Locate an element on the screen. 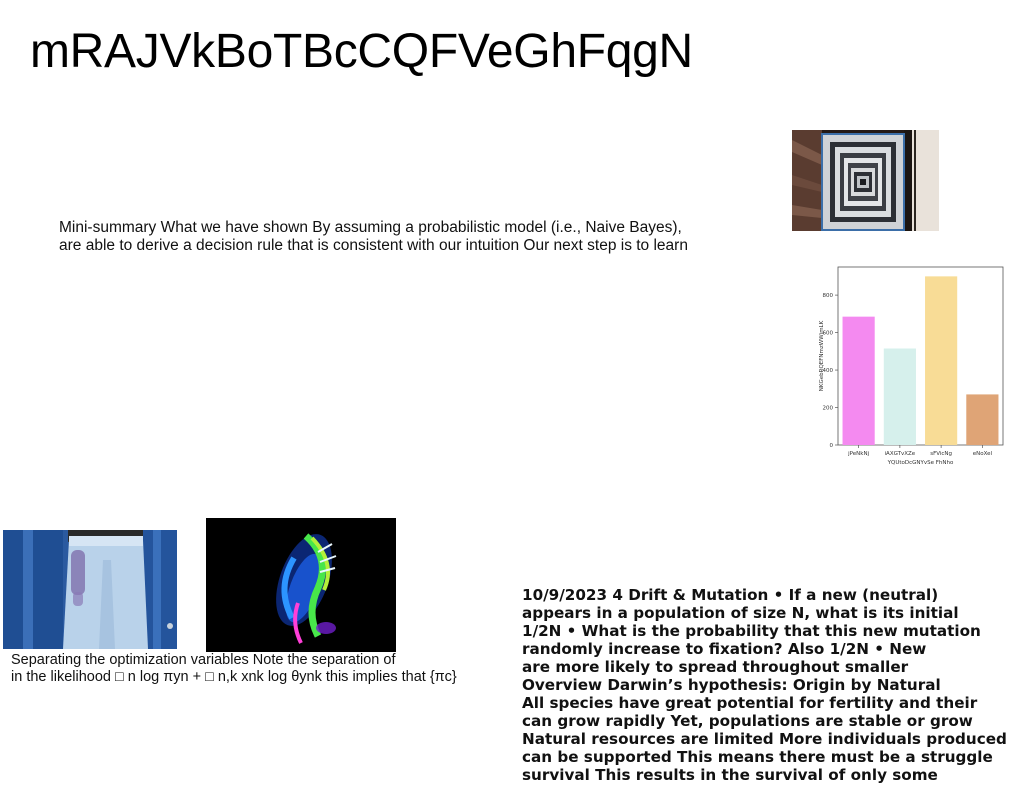 Image resolution: width=1024 pixels, height=788 pixels. x-tick-label: eNoXel is located at coordinates (983, 454).